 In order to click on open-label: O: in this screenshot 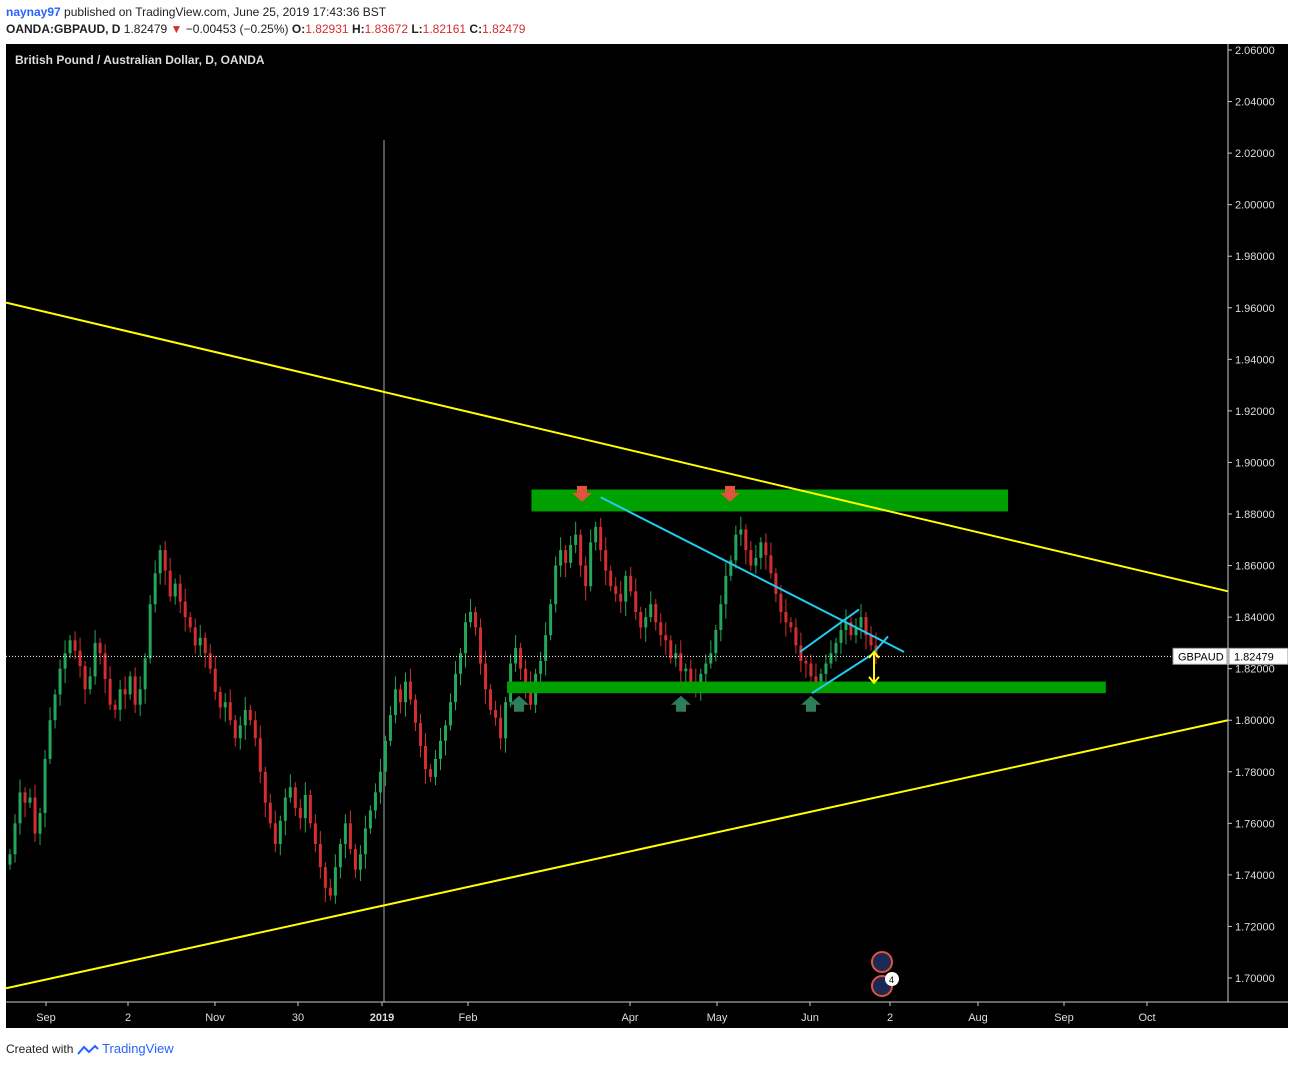, I will do `click(298, 29)`.